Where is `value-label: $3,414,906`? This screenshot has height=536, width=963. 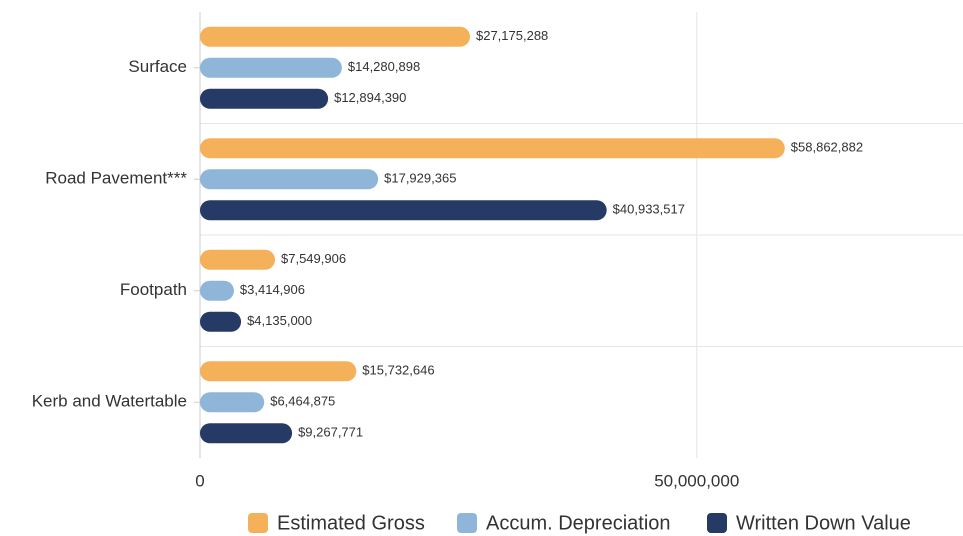 value-label: $3,414,906 is located at coordinates (272, 289).